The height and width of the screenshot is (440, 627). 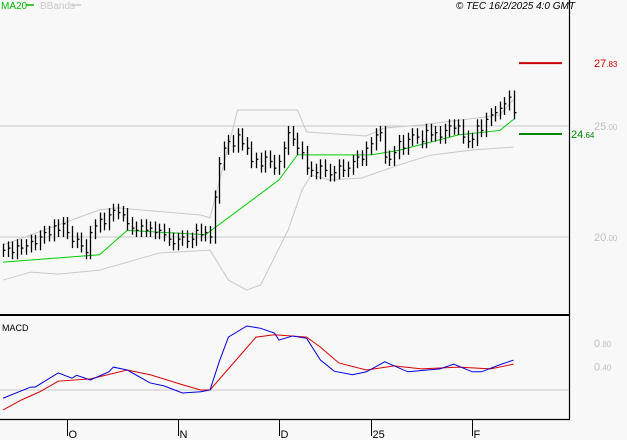 I want to click on macd-title: MACD, so click(x=15, y=328).